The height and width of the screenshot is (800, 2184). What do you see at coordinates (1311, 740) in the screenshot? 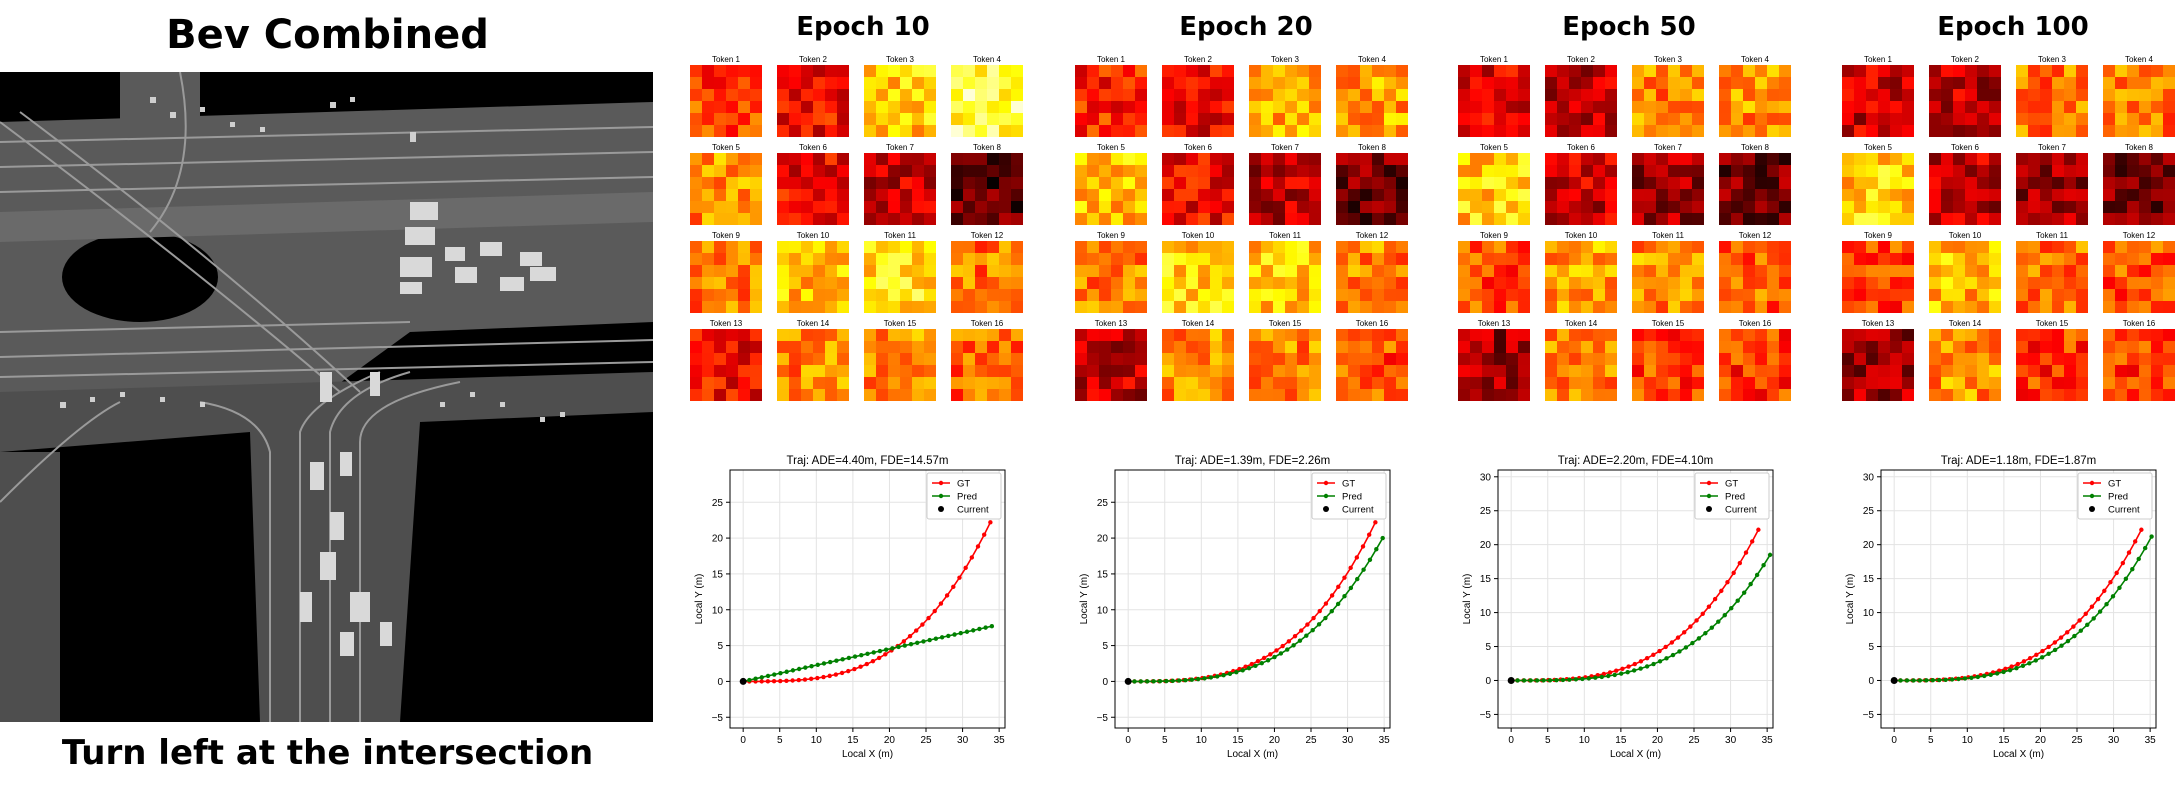
I see `x-tick-label: 25` at bounding box center [1311, 740].